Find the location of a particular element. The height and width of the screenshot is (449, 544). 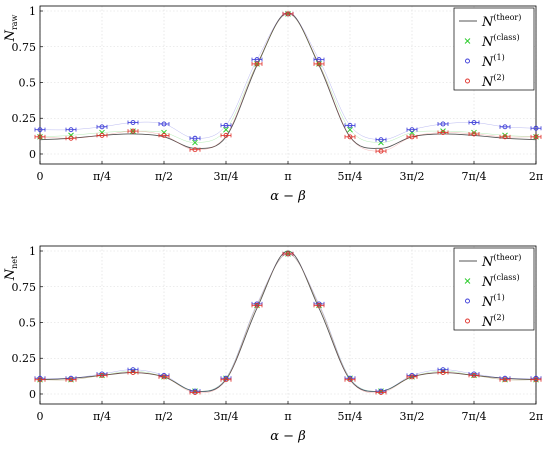

legend-label: N(1) is located at coordinates (493, 61).